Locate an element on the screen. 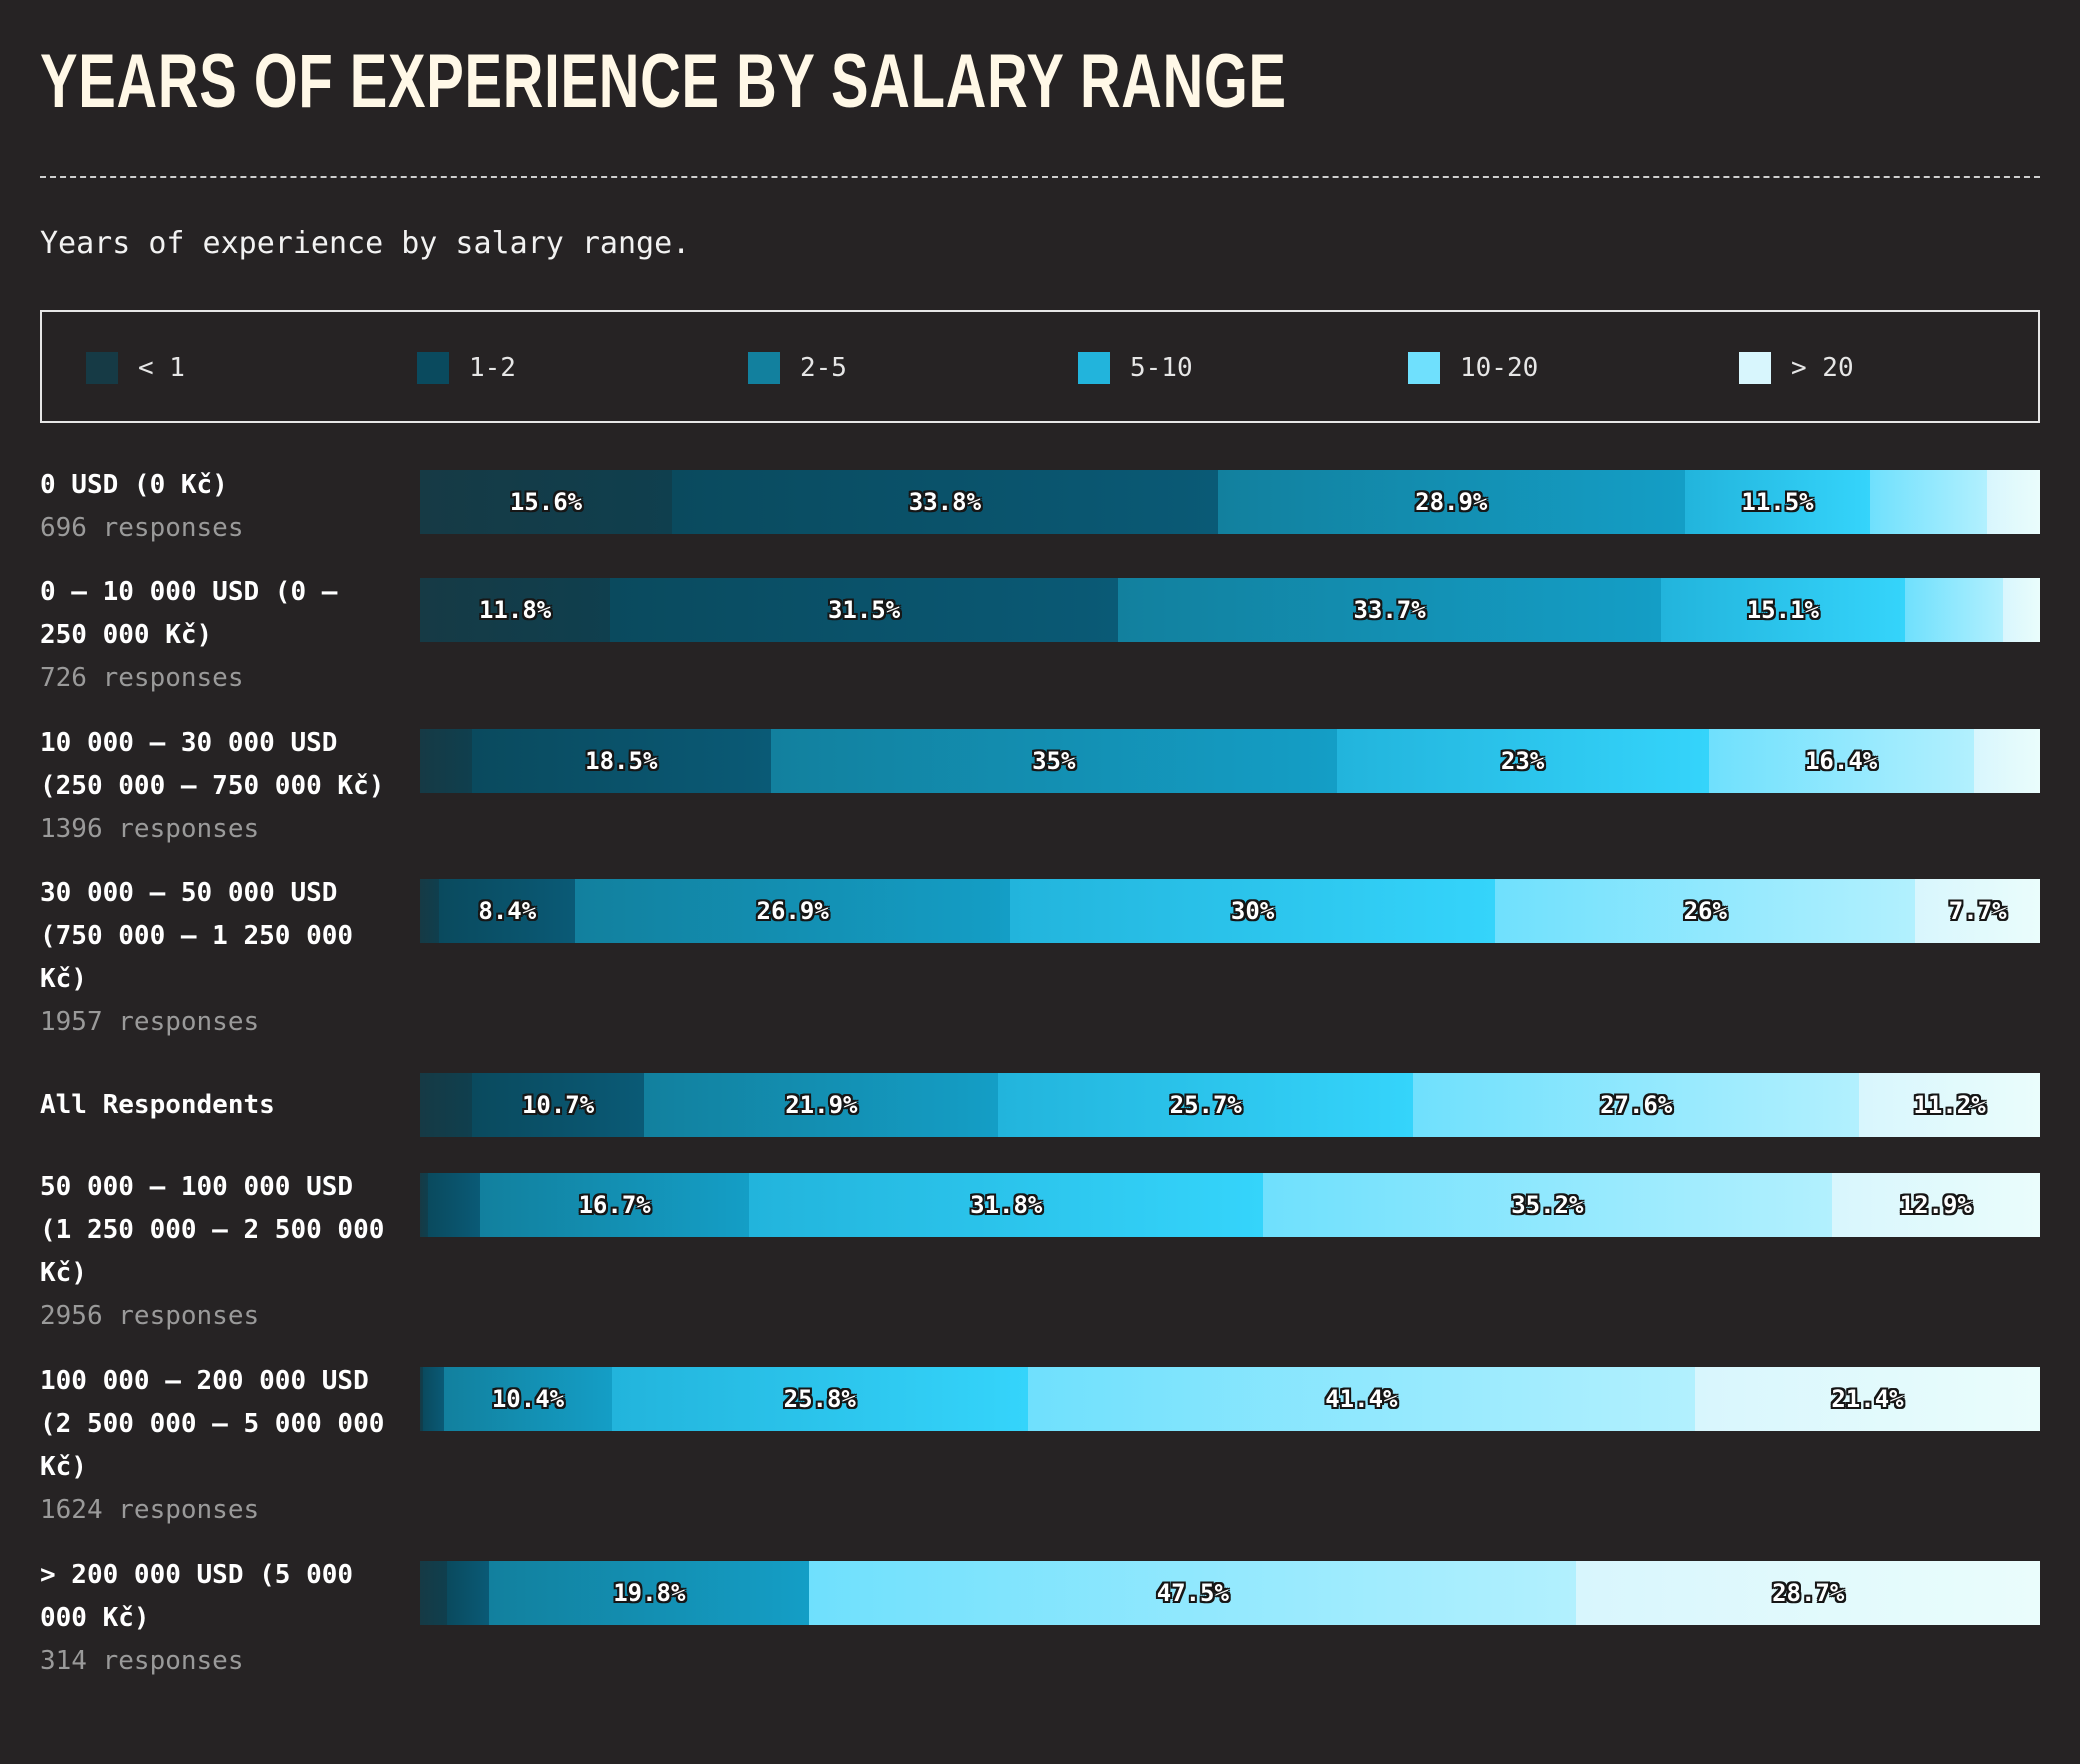  data-label: 31.8% is located at coordinates (1006, 1205).